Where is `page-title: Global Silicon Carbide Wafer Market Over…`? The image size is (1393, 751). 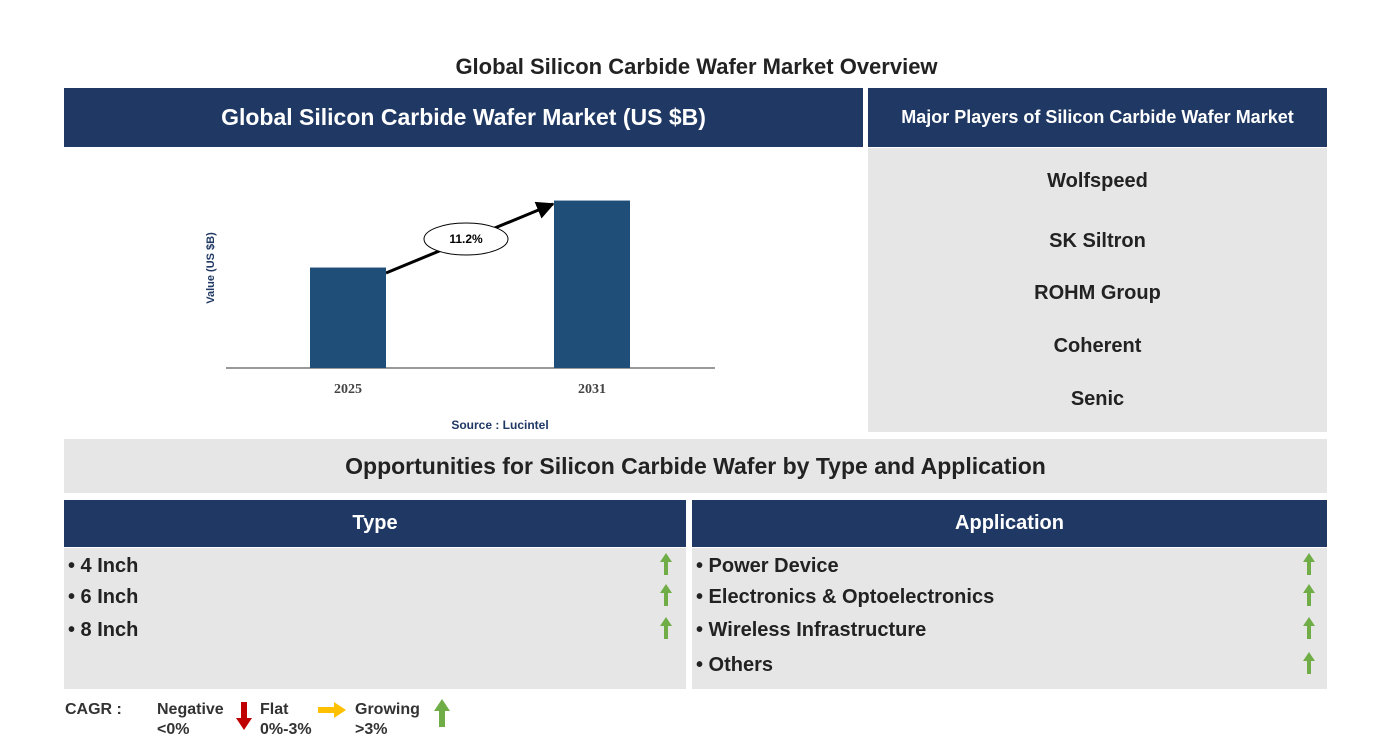 page-title: Global Silicon Carbide Wafer Market Over… is located at coordinates (696, 66).